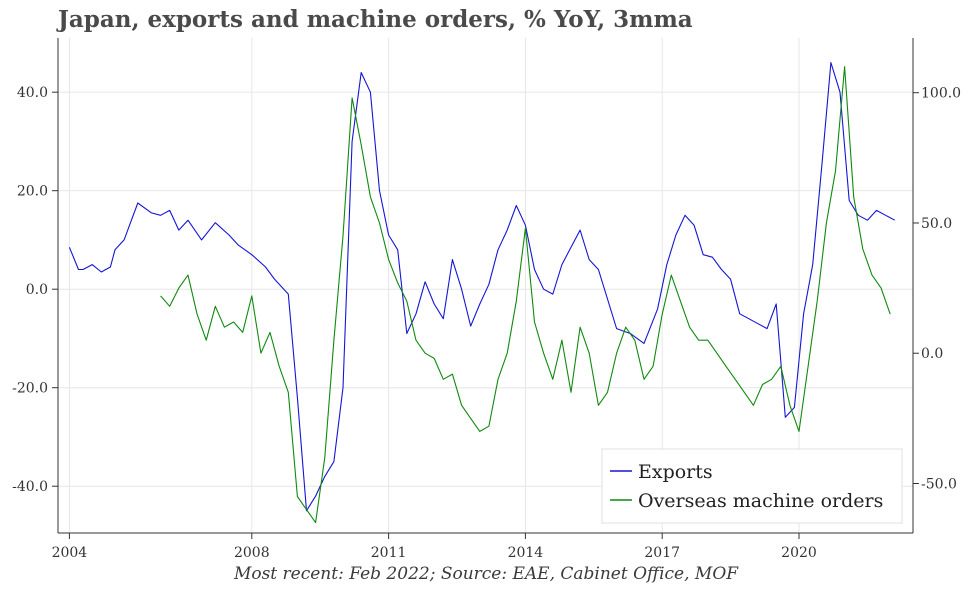  Describe the element at coordinates (932, 354) in the screenshot. I see `y-right-tick-label: 0.0` at that location.